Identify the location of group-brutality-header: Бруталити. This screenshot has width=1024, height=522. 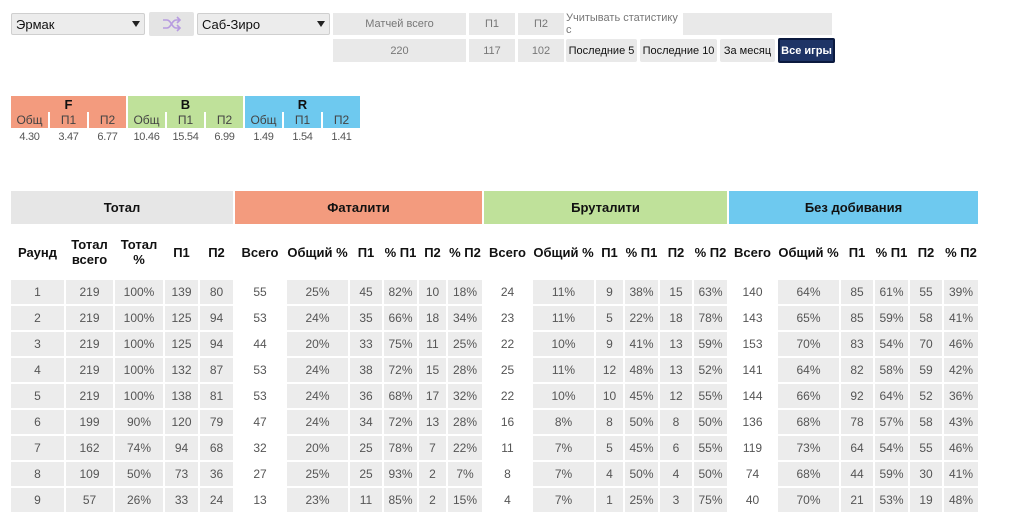
(605, 207).